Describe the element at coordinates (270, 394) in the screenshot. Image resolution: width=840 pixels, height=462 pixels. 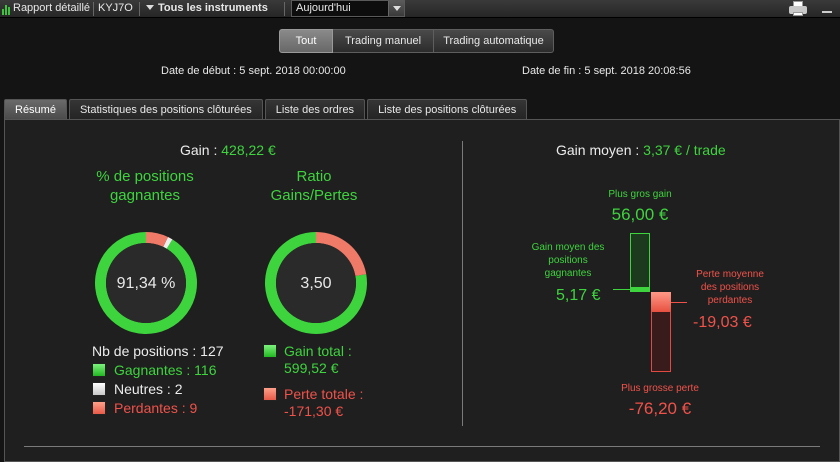
I see `loss-total-swatch` at that location.